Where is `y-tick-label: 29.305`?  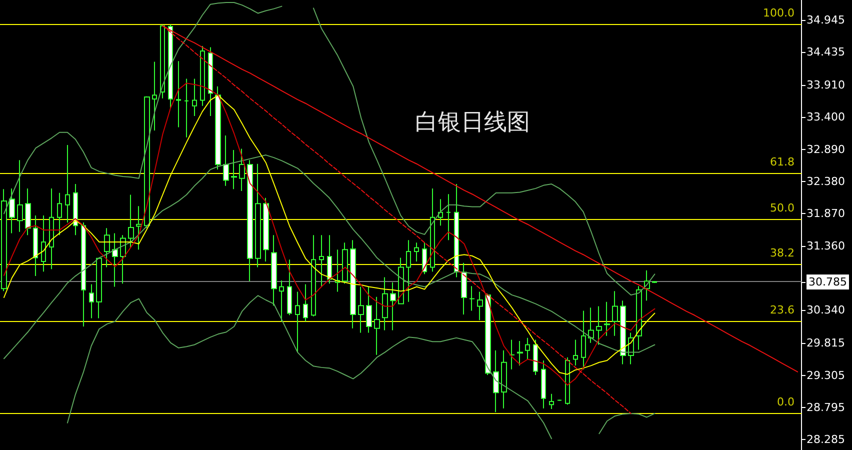
y-tick-label: 29.305 is located at coordinates (826, 375).